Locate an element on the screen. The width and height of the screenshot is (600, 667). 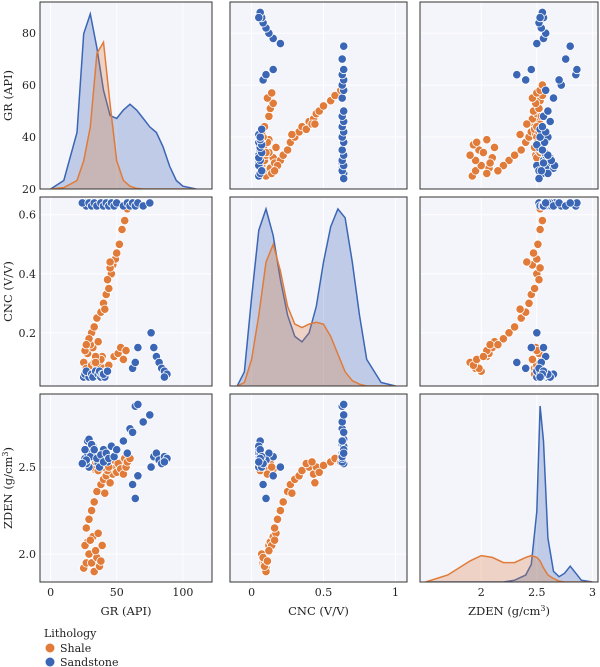
y-tick-label: 0.2 is located at coordinates (28, 333).